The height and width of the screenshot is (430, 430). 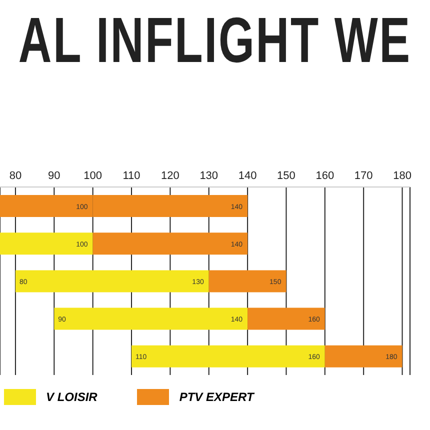 I want to click on x-tick-label: 130, so click(x=209, y=176).